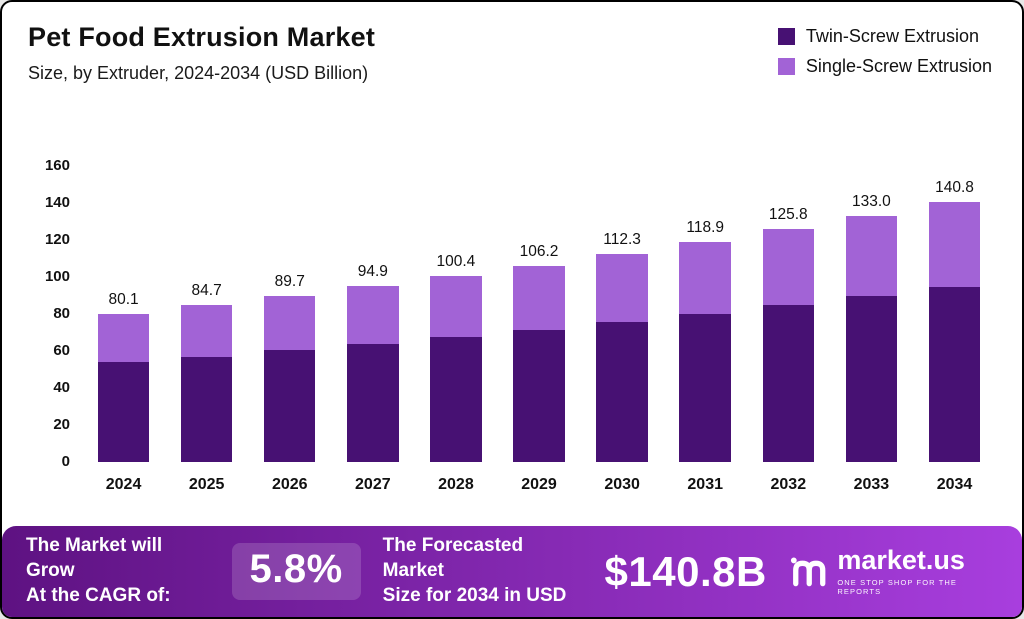 Image resolution: width=1024 pixels, height=619 pixels. I want to click on y-tick-label: 140, so click(57, 202).